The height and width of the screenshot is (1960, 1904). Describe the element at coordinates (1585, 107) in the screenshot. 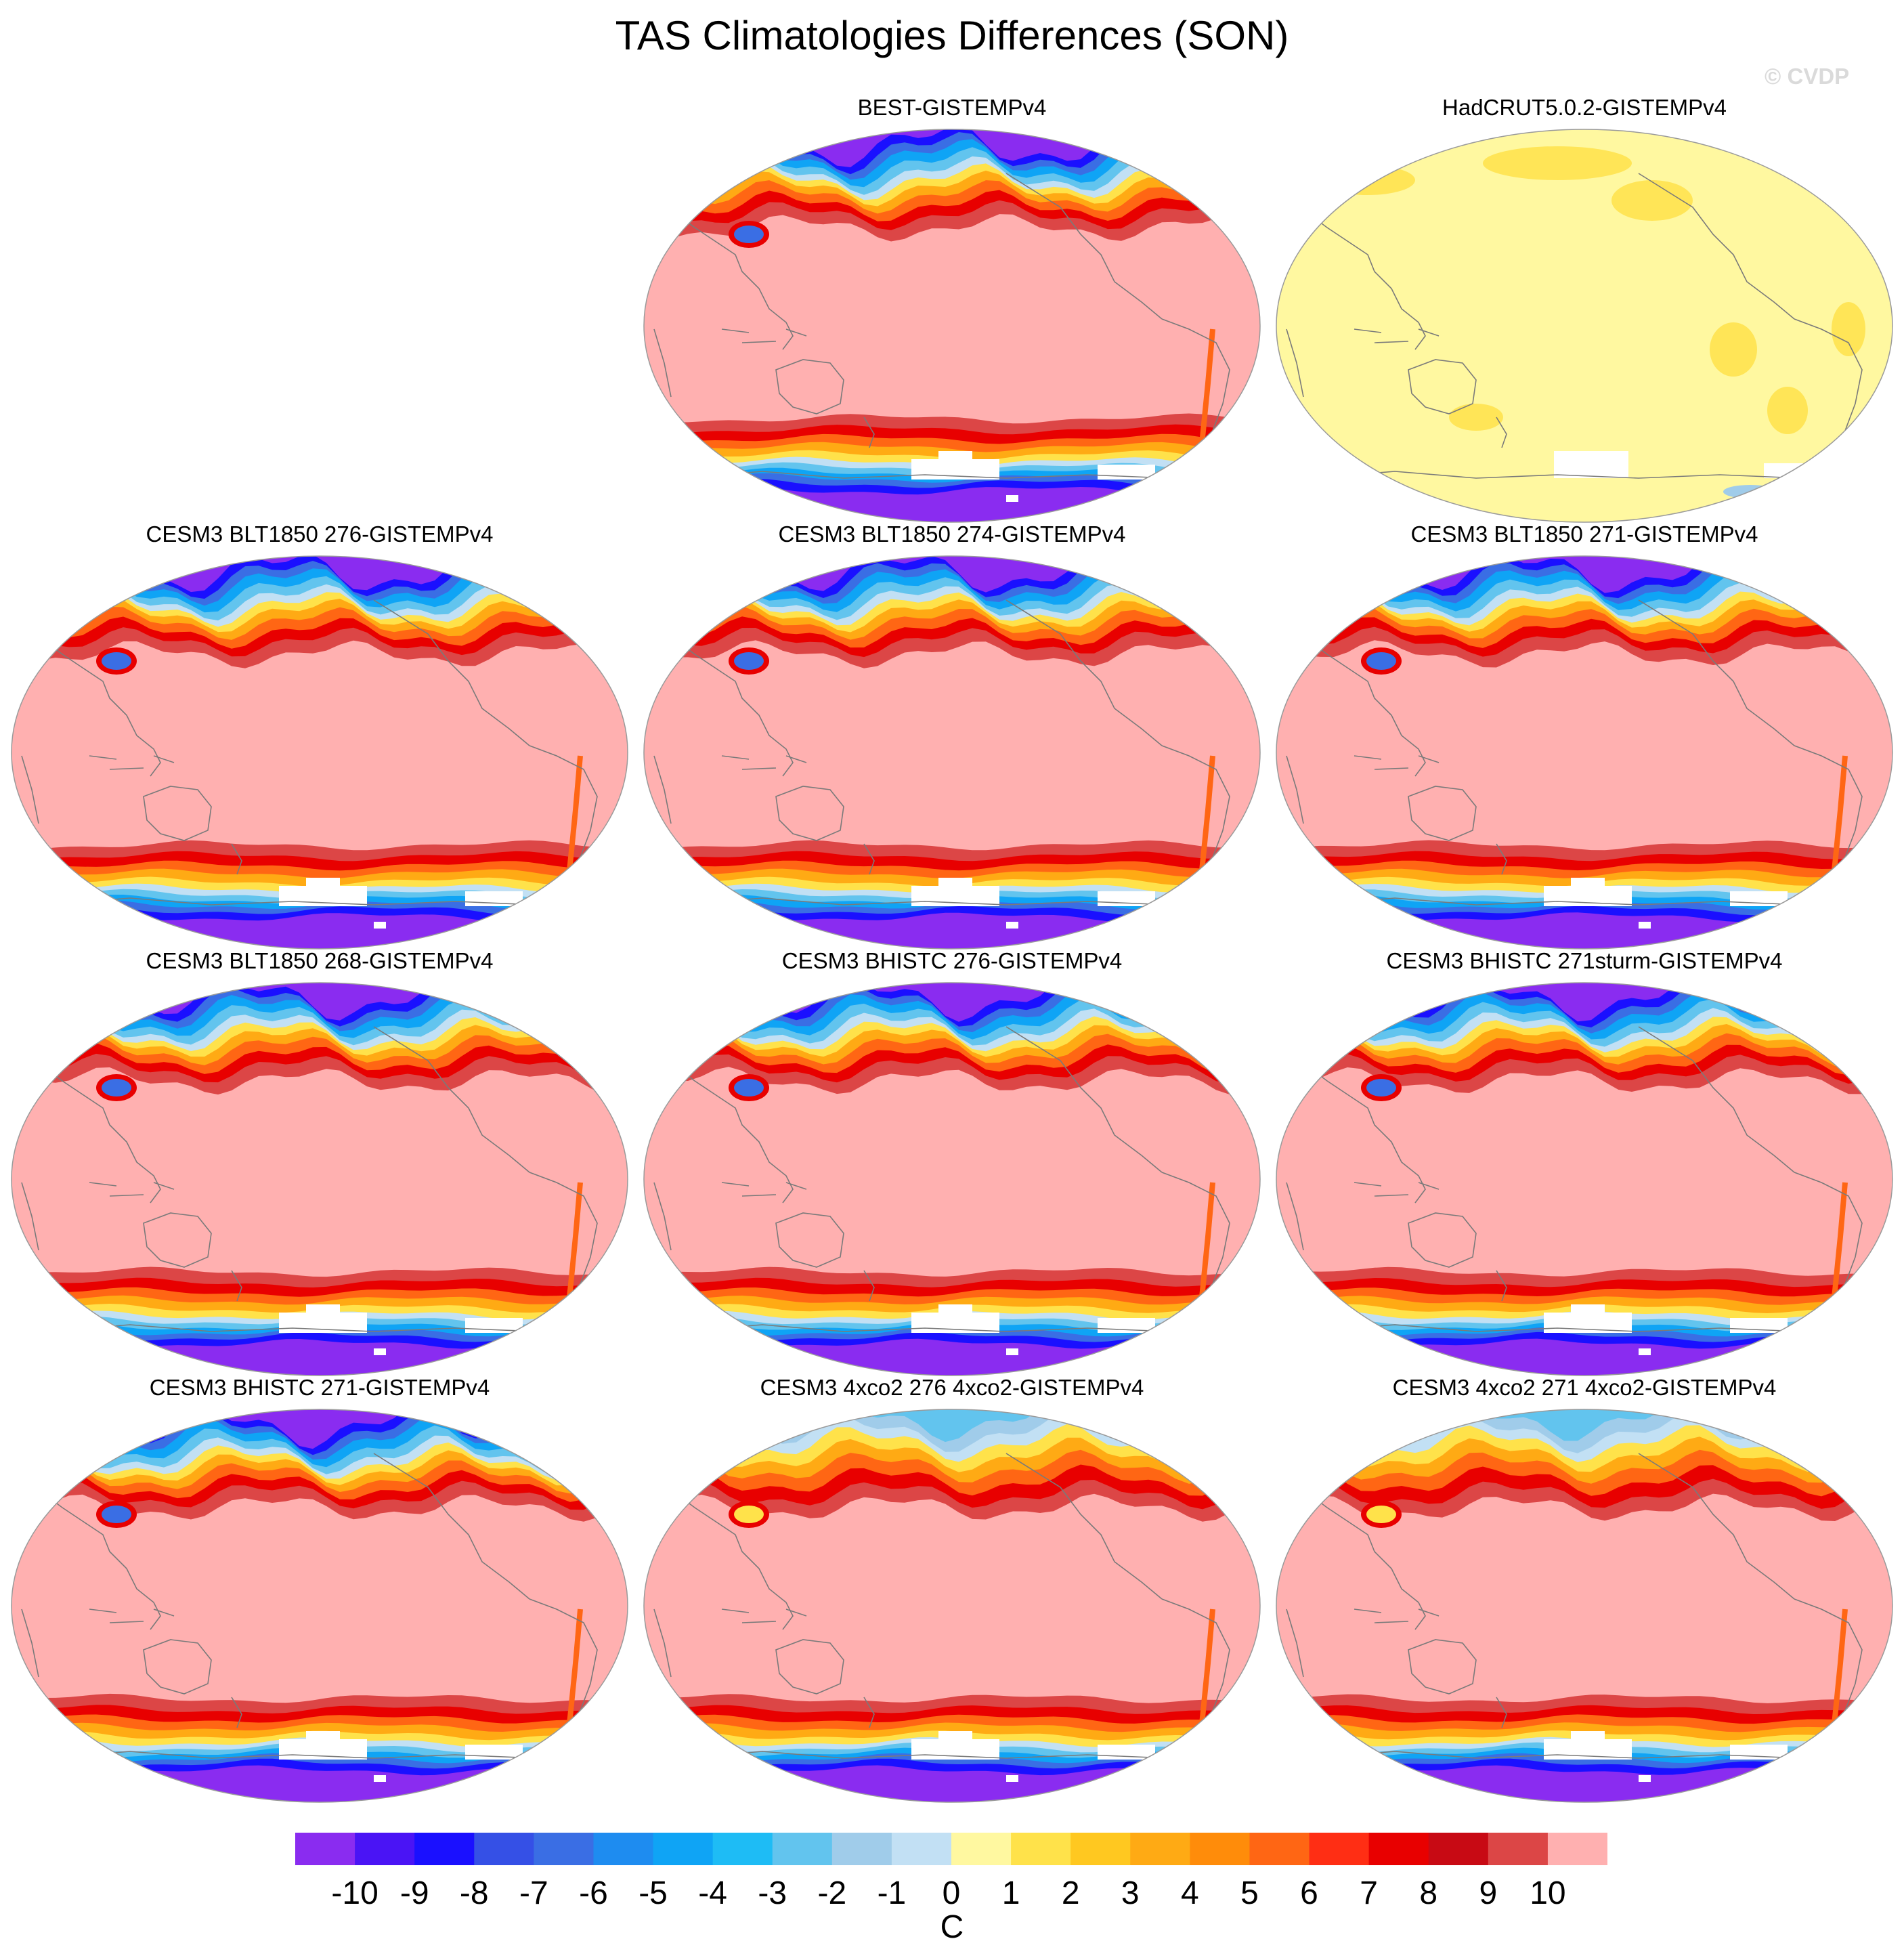

I see `panel-title: HadCRUT5.0.2-GISTEMPv4` at that location.